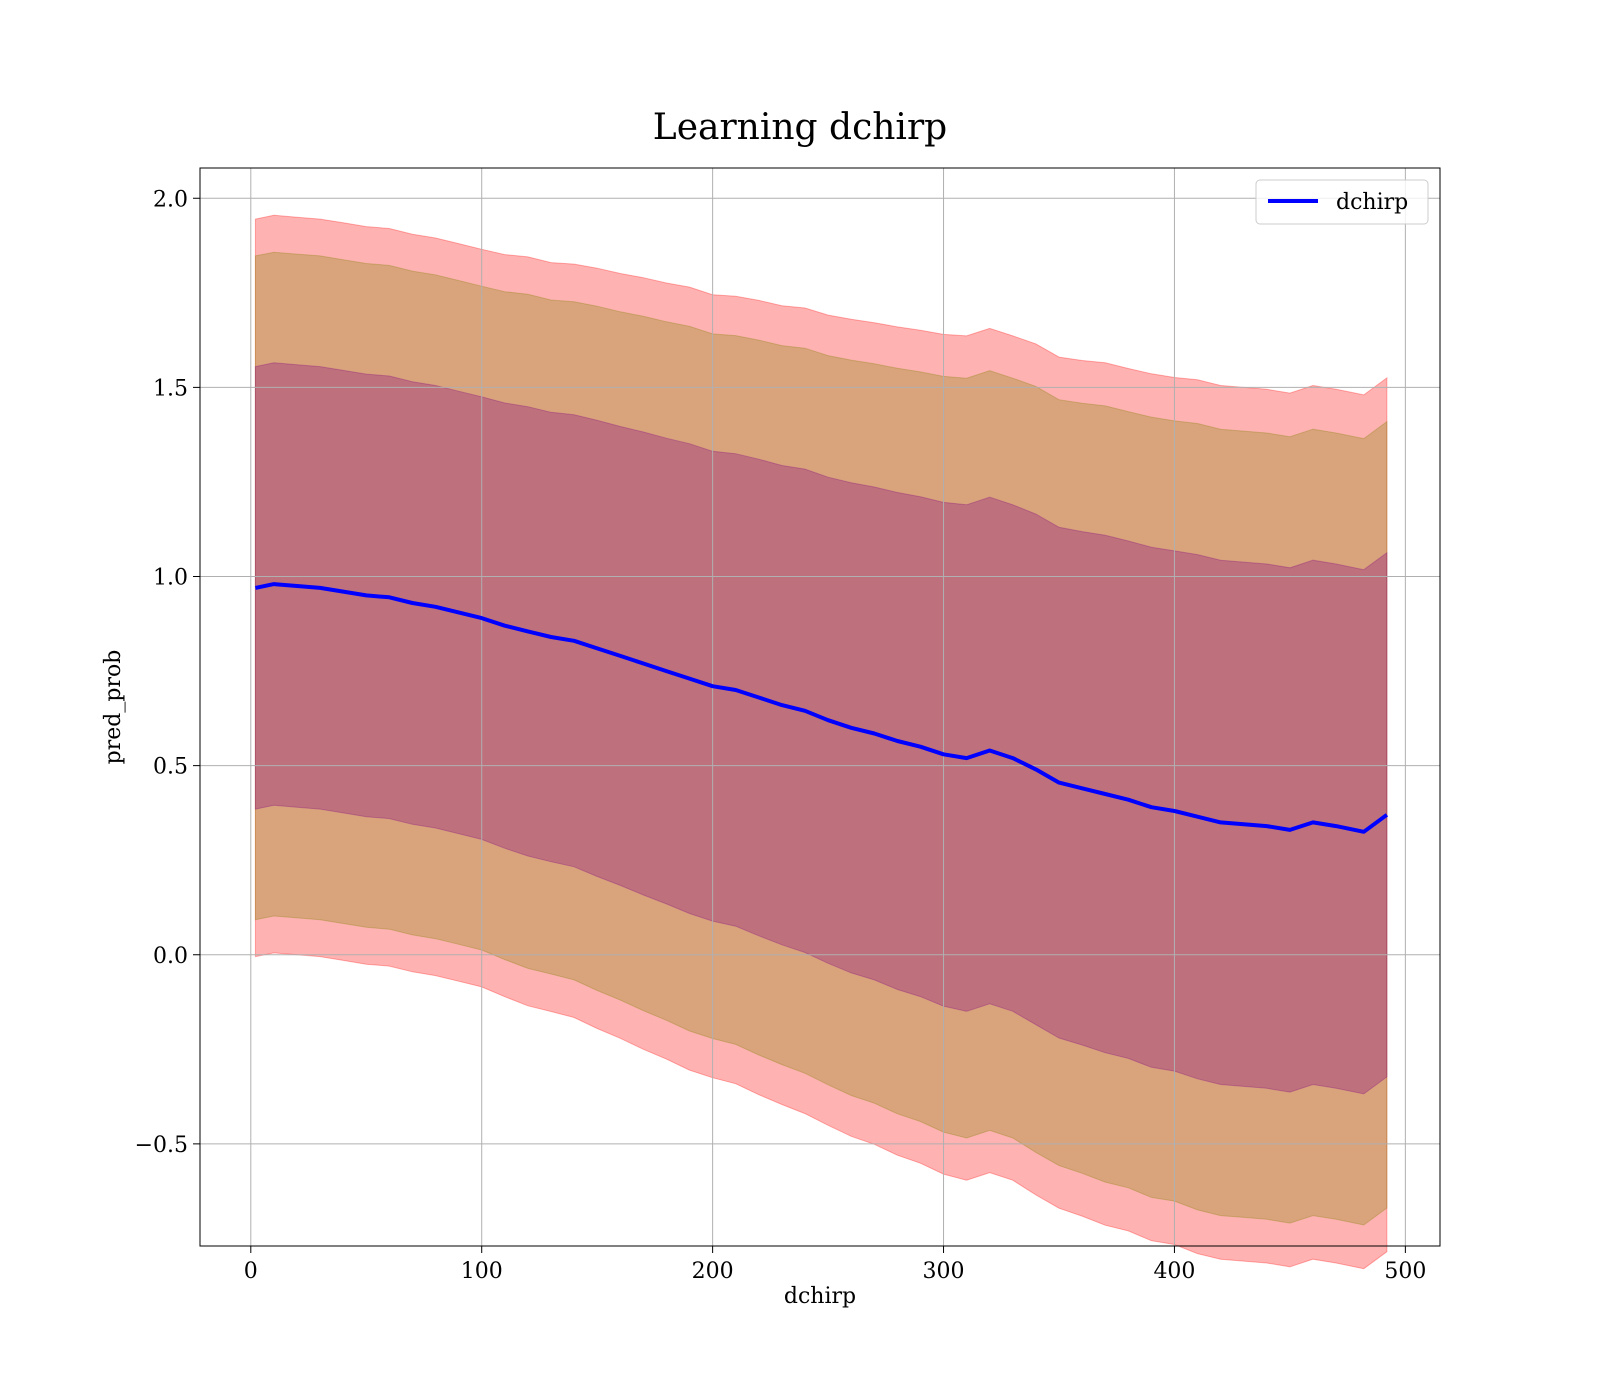 The height and width of the screenshot is (1400, 1600). I want to click on legend: dchirp, so click(1342, 202).